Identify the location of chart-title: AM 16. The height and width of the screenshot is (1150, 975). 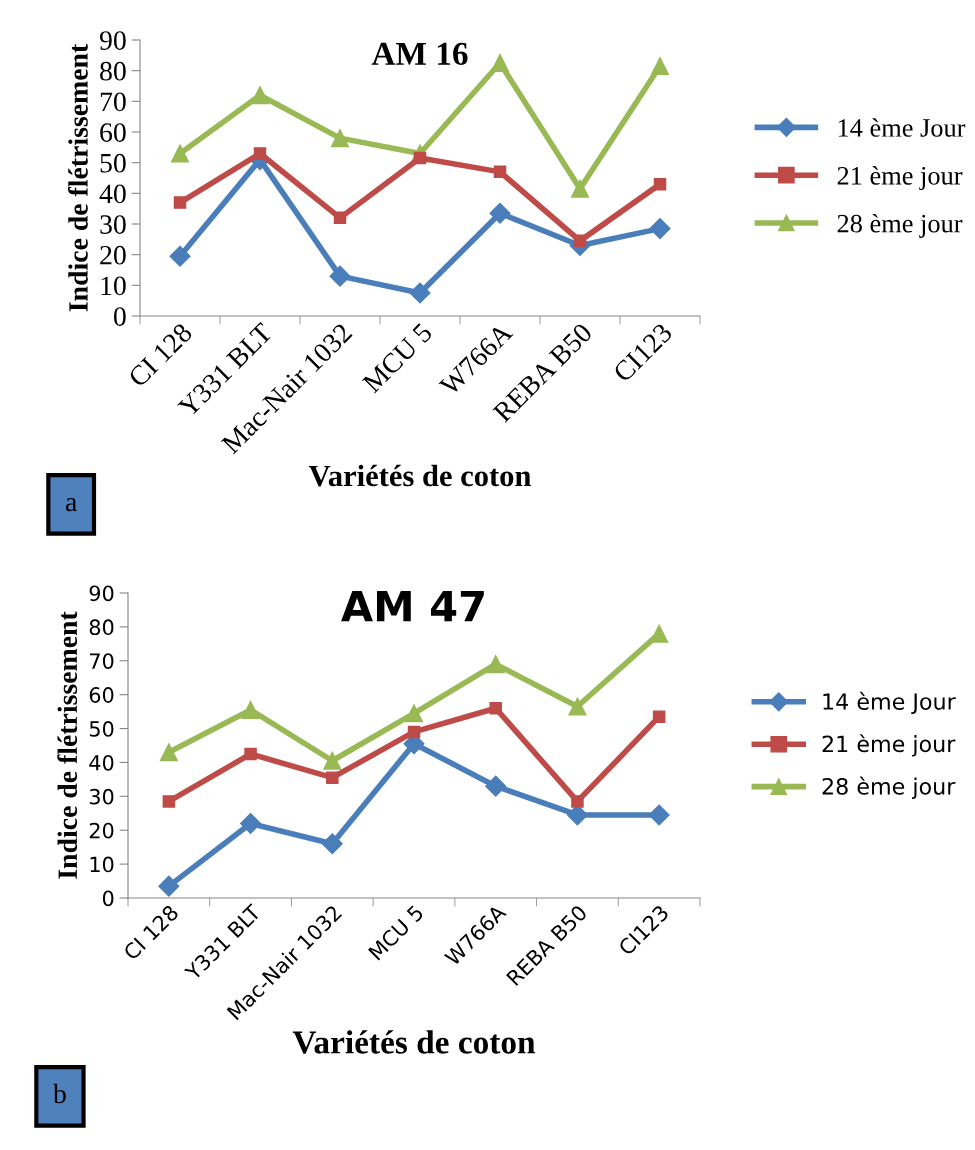
(419, 54).